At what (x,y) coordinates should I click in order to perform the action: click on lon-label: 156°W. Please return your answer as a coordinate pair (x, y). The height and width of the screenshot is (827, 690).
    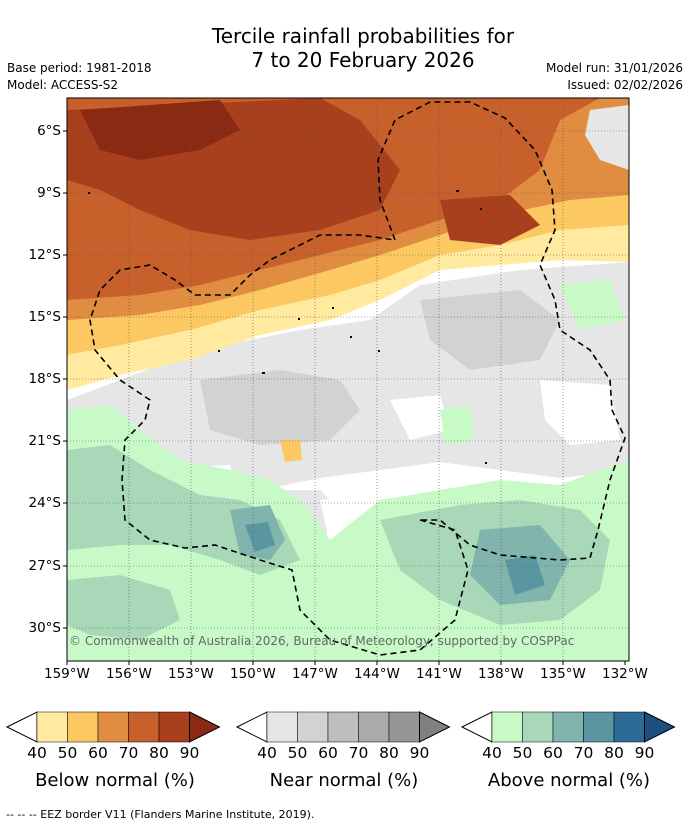
    Looking at the image, I should click on (129, 674).